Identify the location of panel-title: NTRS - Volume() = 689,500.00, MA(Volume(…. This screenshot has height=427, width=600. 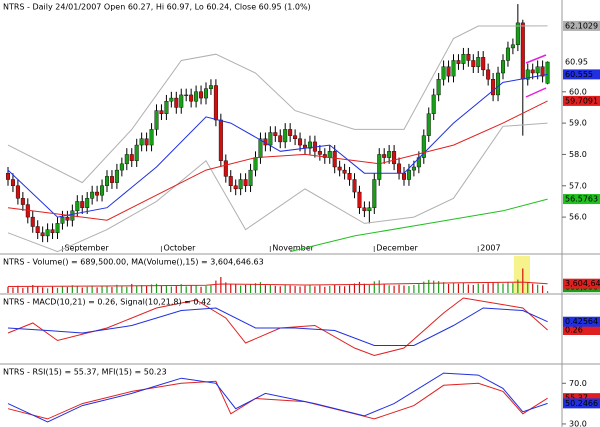
(133, 262).